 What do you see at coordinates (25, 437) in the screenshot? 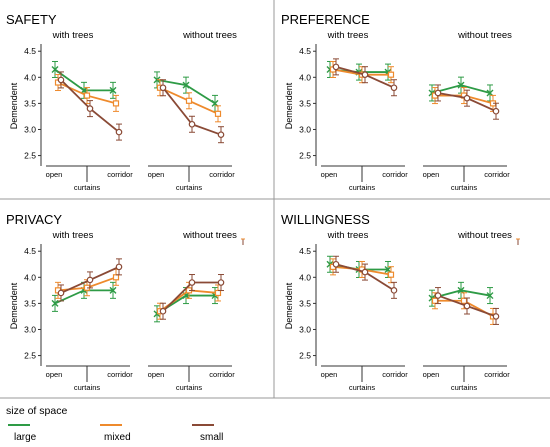
I see `legend-label-large: large` at bounding box center [25, 437].